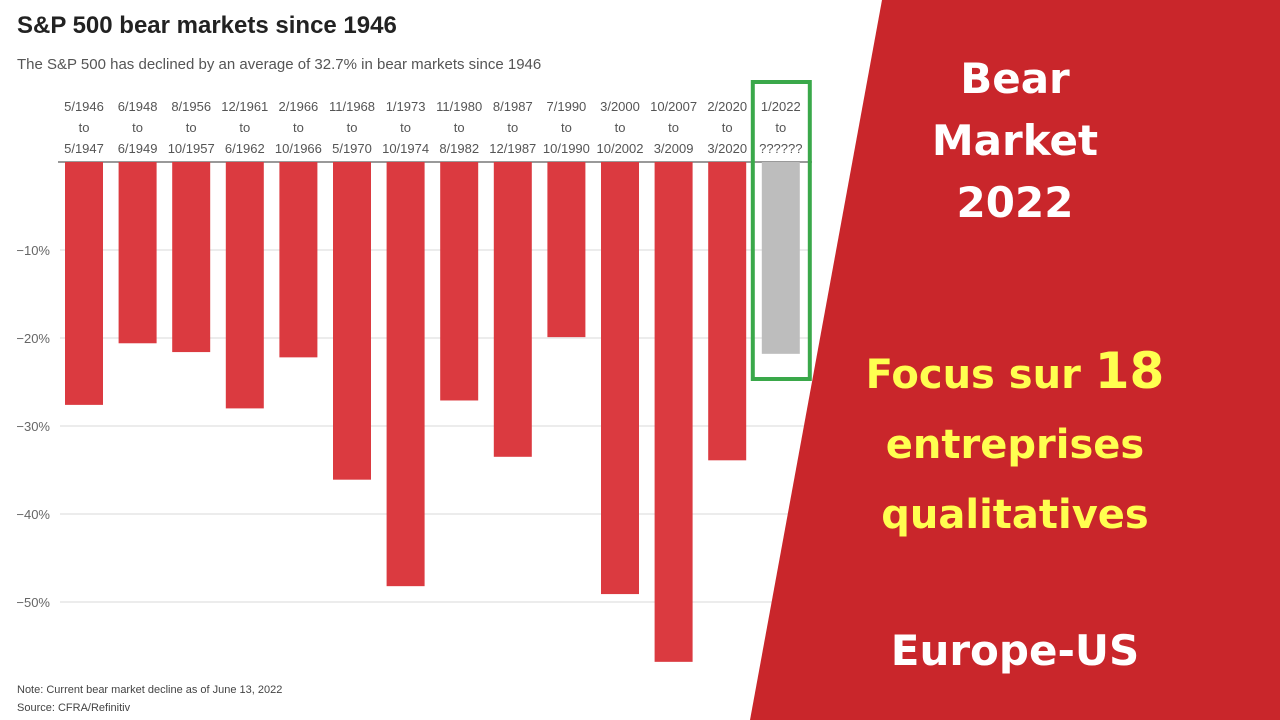 This screenshot has height=720, width=1280. What do you see at coordinates (191, 106) in the screenshot?
I see `category-label: 8/1956` at bounding box center [191, 106].